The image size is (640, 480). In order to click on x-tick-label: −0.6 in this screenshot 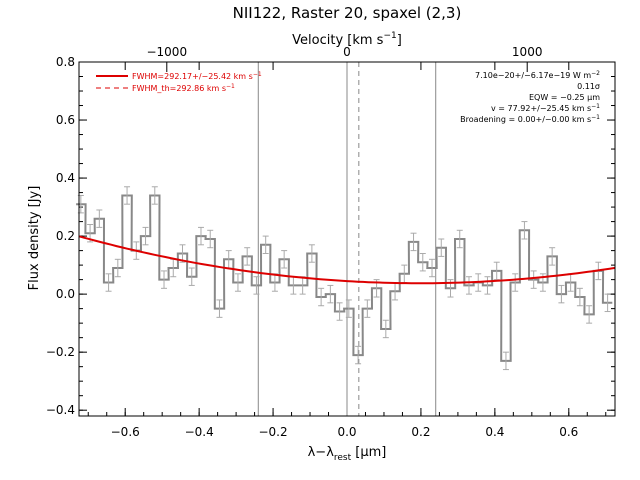, I will do `click(125, 432)`.